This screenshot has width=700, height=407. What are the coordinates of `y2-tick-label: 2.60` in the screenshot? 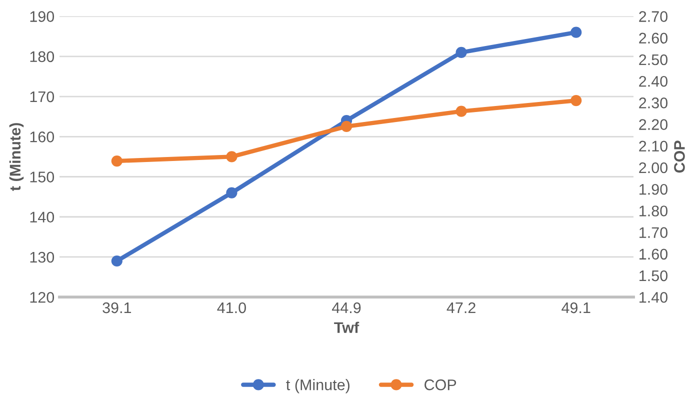 It's located at (653, 38).